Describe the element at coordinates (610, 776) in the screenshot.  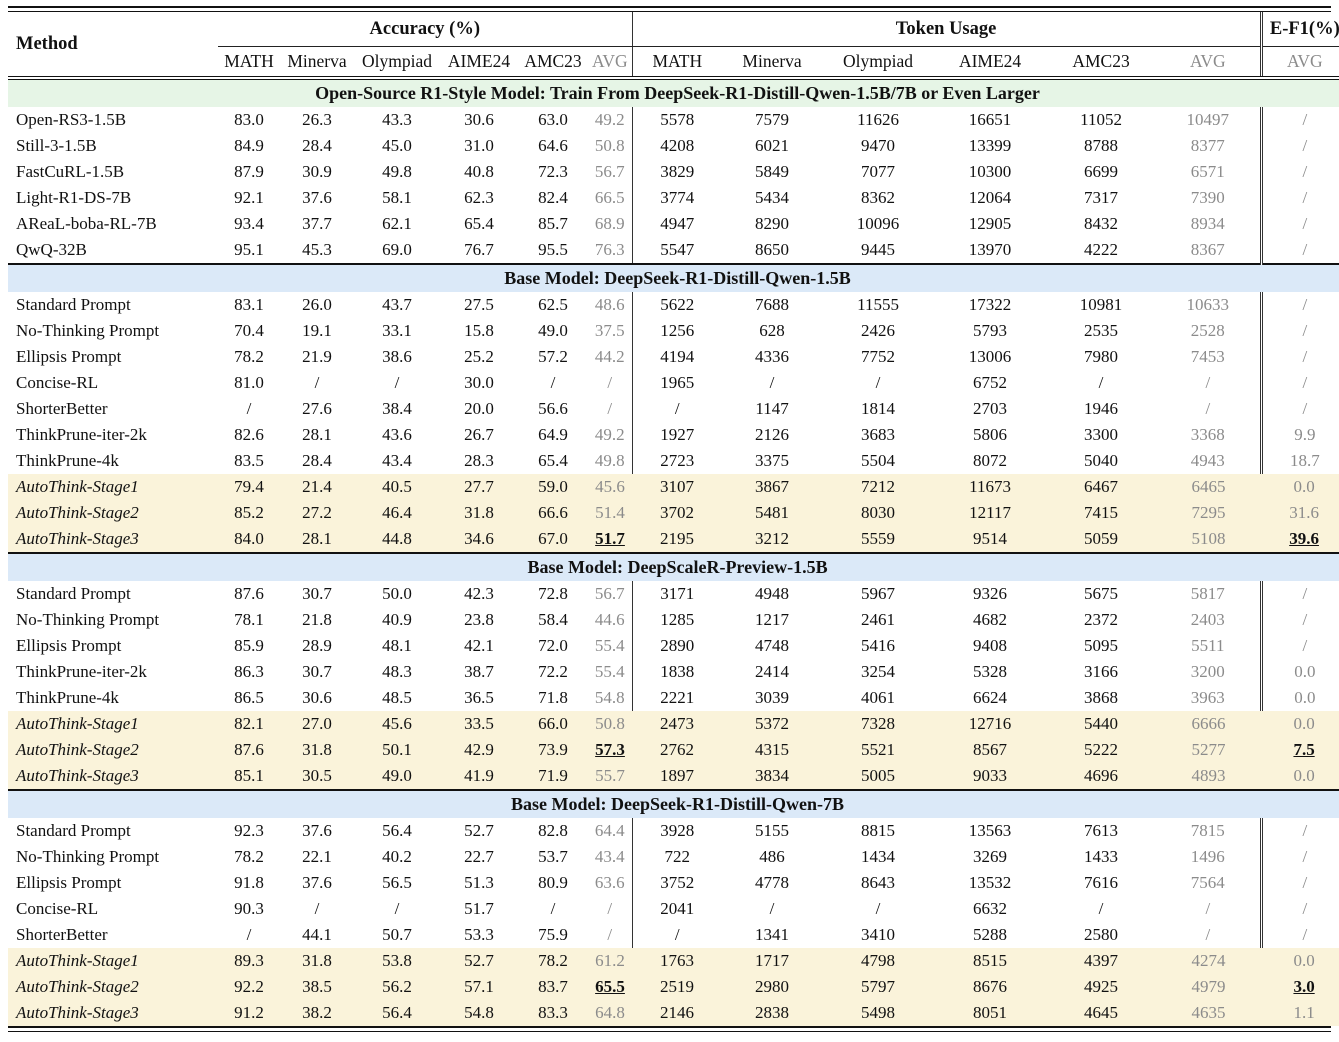
I see `accuracy-cell: 55.7` at that location.